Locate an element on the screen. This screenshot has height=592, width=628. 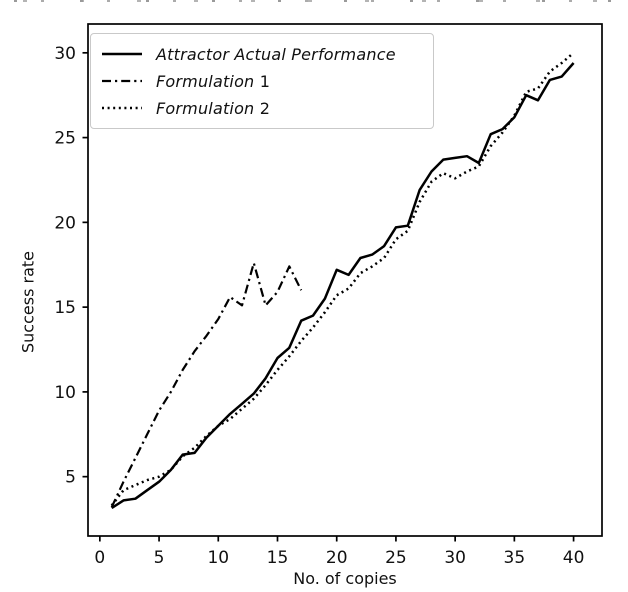
legend-label: Attractor Actual Performance is located at coordinates (276, 54).